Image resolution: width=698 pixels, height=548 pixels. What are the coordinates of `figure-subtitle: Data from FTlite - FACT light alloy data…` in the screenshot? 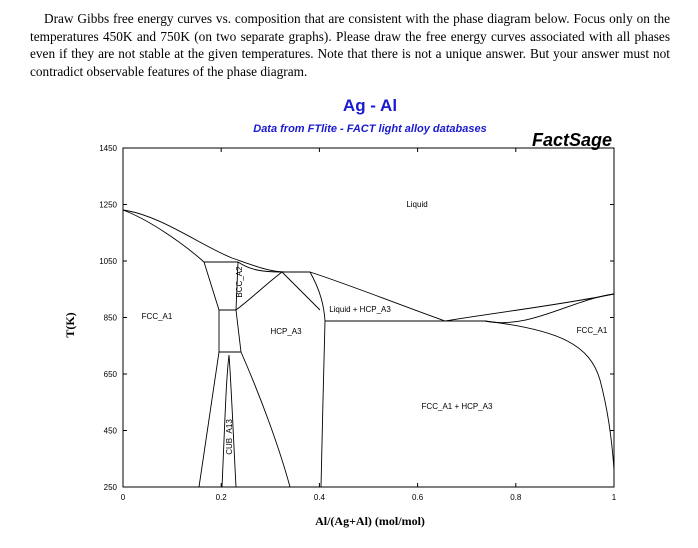 It's located at (369, 129).